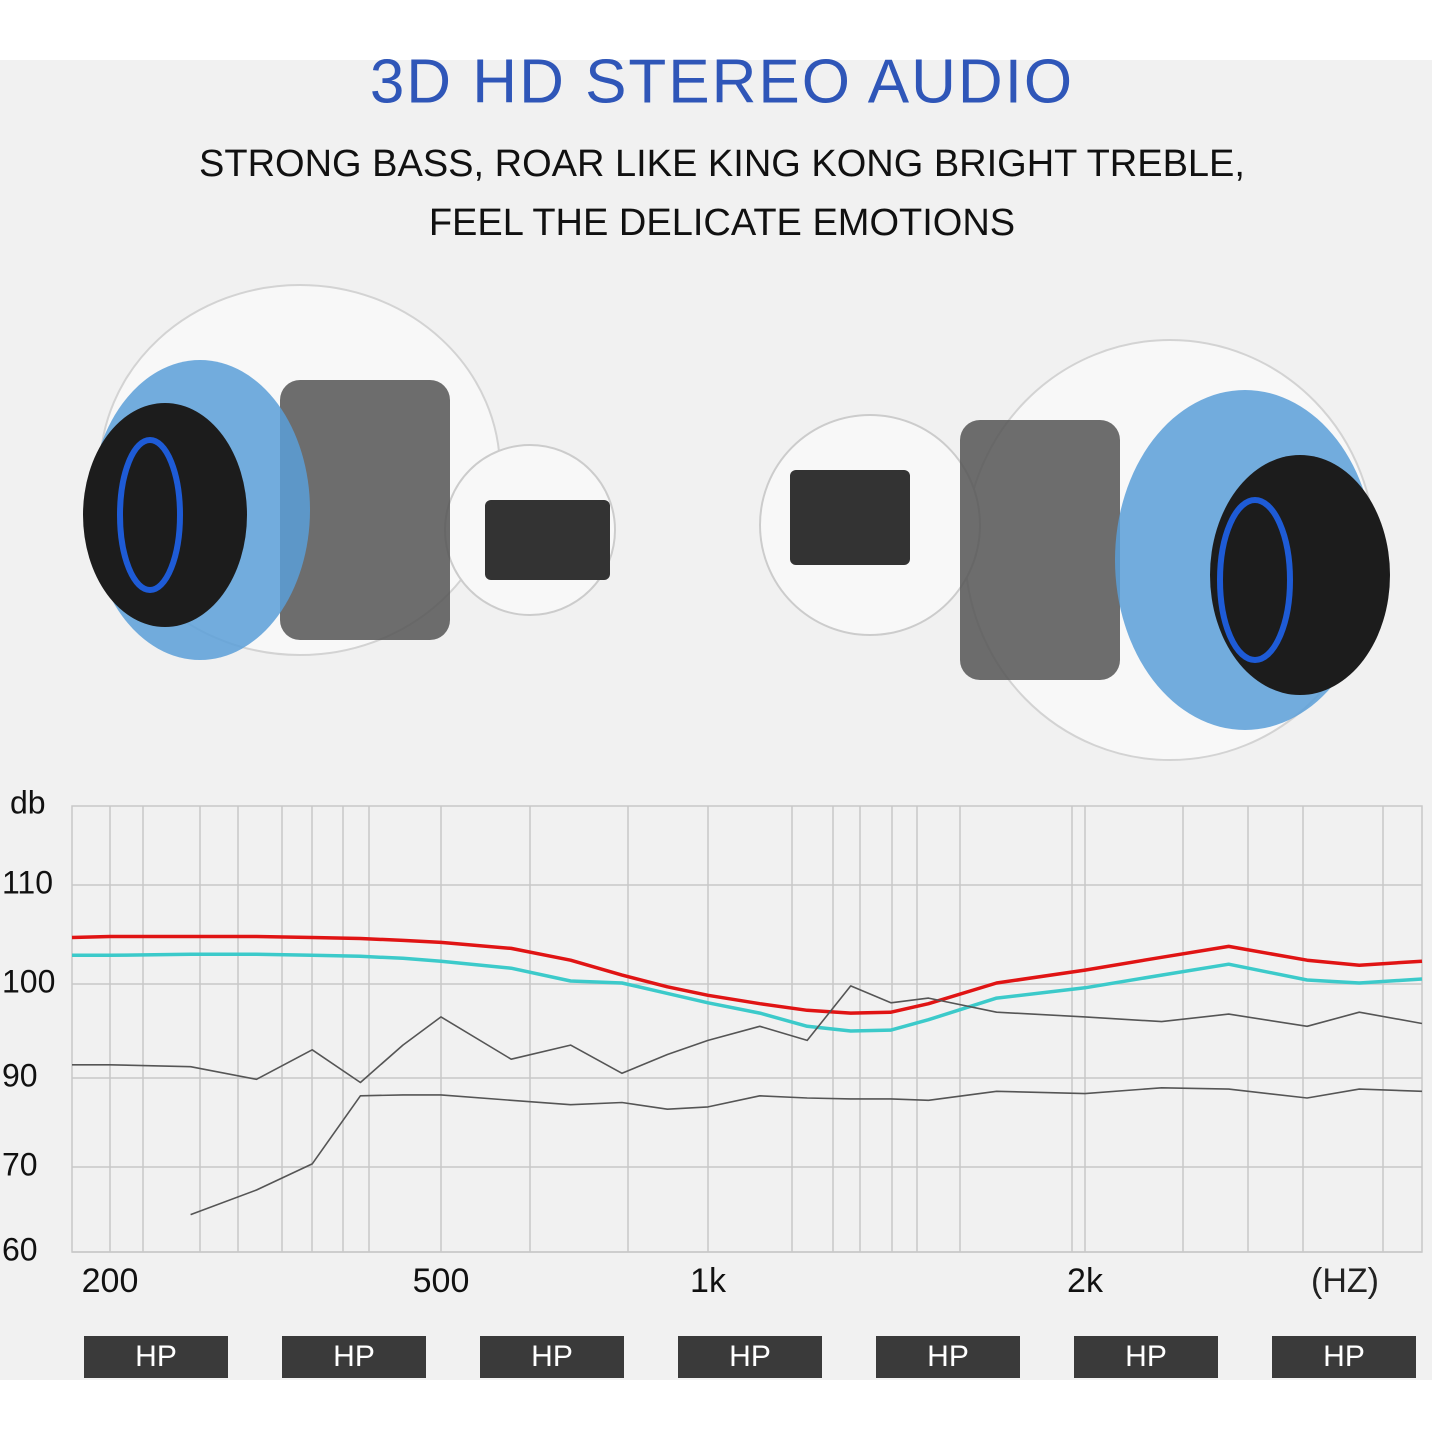 This screenshot has width=1432, height=1437. I want to click on x-tick-label: 1k, so click(708, 1281).